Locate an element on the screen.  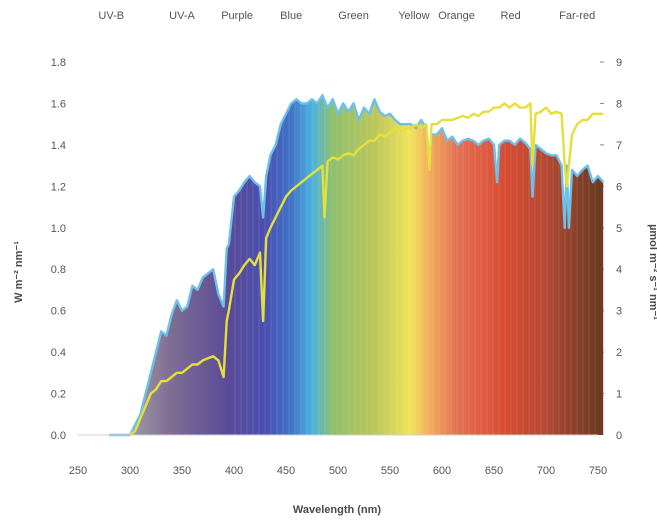
x-axis-ticks: 250 300 350 400 450 500 550 600 650 700 750 is located at coordinates (338, 471).